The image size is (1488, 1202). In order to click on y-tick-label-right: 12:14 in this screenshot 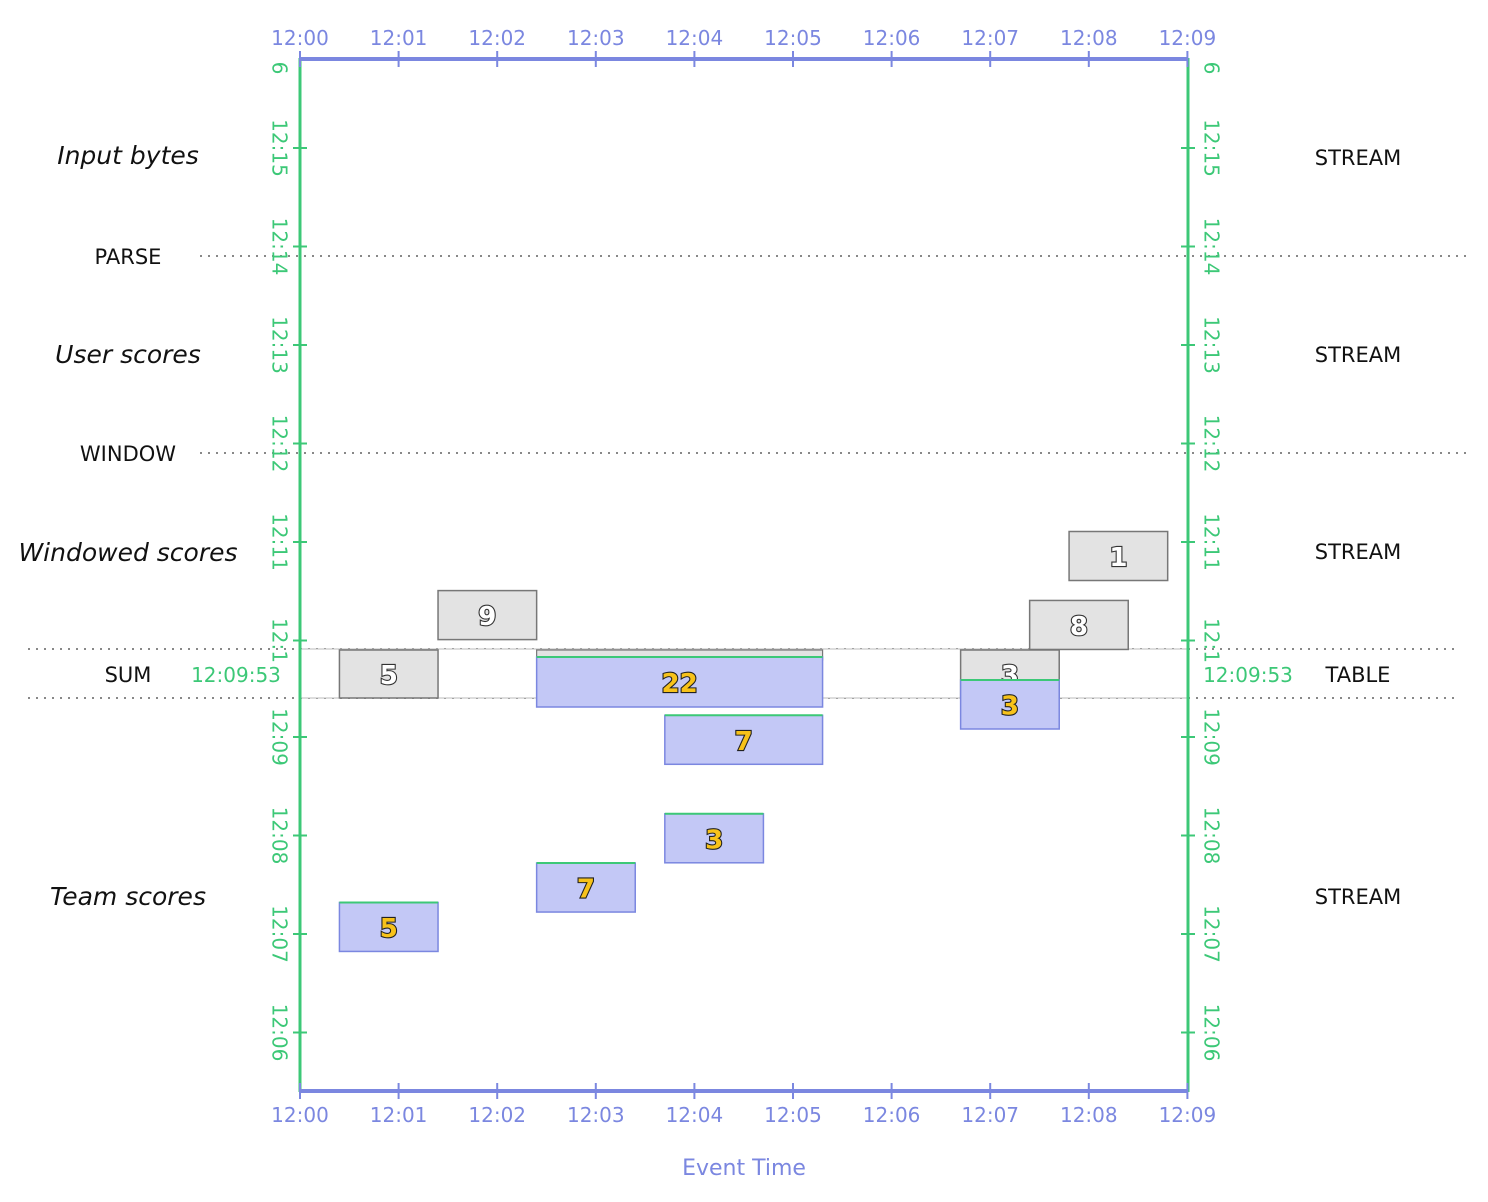, I will do `click(1212, 247)`.